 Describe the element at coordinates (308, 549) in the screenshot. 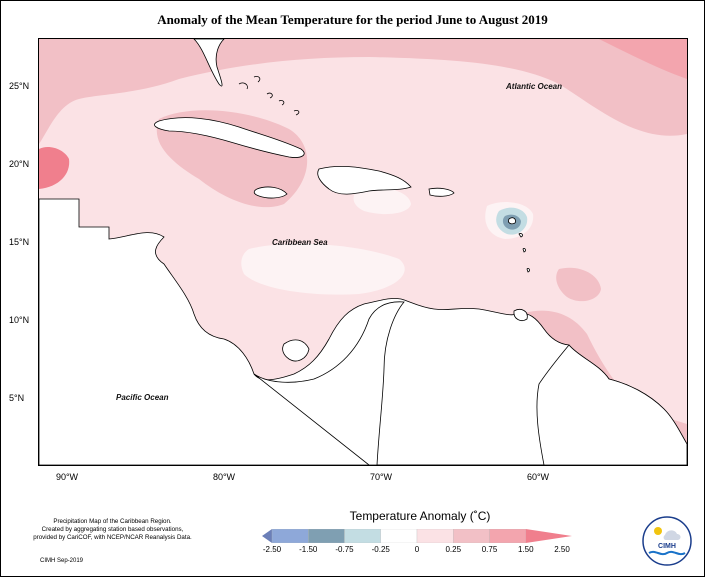

I see `legend-tick-label: -1.50` at that location.